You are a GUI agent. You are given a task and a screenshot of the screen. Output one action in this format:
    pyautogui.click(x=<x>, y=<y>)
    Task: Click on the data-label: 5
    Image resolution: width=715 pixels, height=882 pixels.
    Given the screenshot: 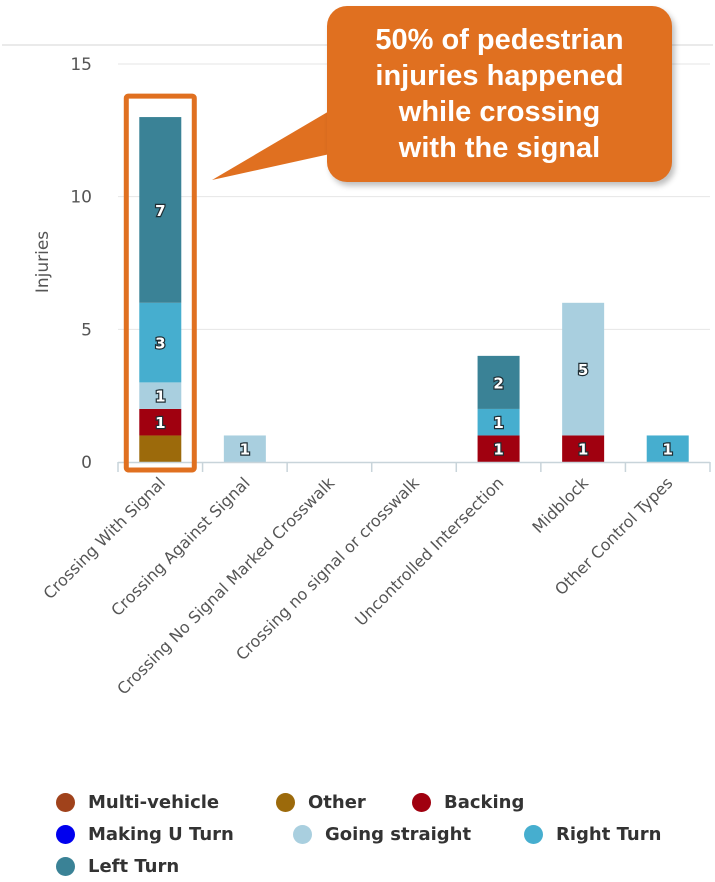 What is the action you would take?
    pyautogui.click(x=583, y=370)
    